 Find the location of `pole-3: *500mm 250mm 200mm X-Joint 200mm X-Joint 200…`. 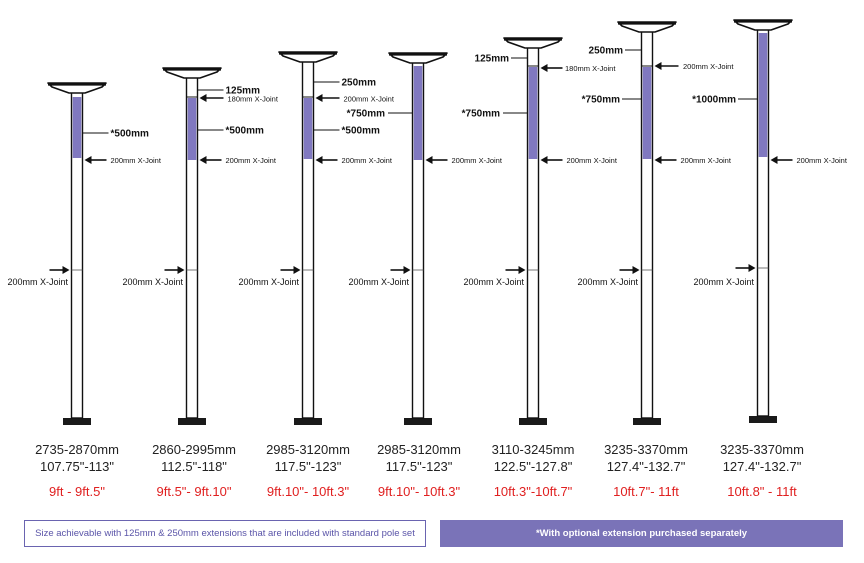

pole-3: *500mm 250mm 200mm X-Joint 200mm X-Joint 200… is located at coordinates (316, 238).